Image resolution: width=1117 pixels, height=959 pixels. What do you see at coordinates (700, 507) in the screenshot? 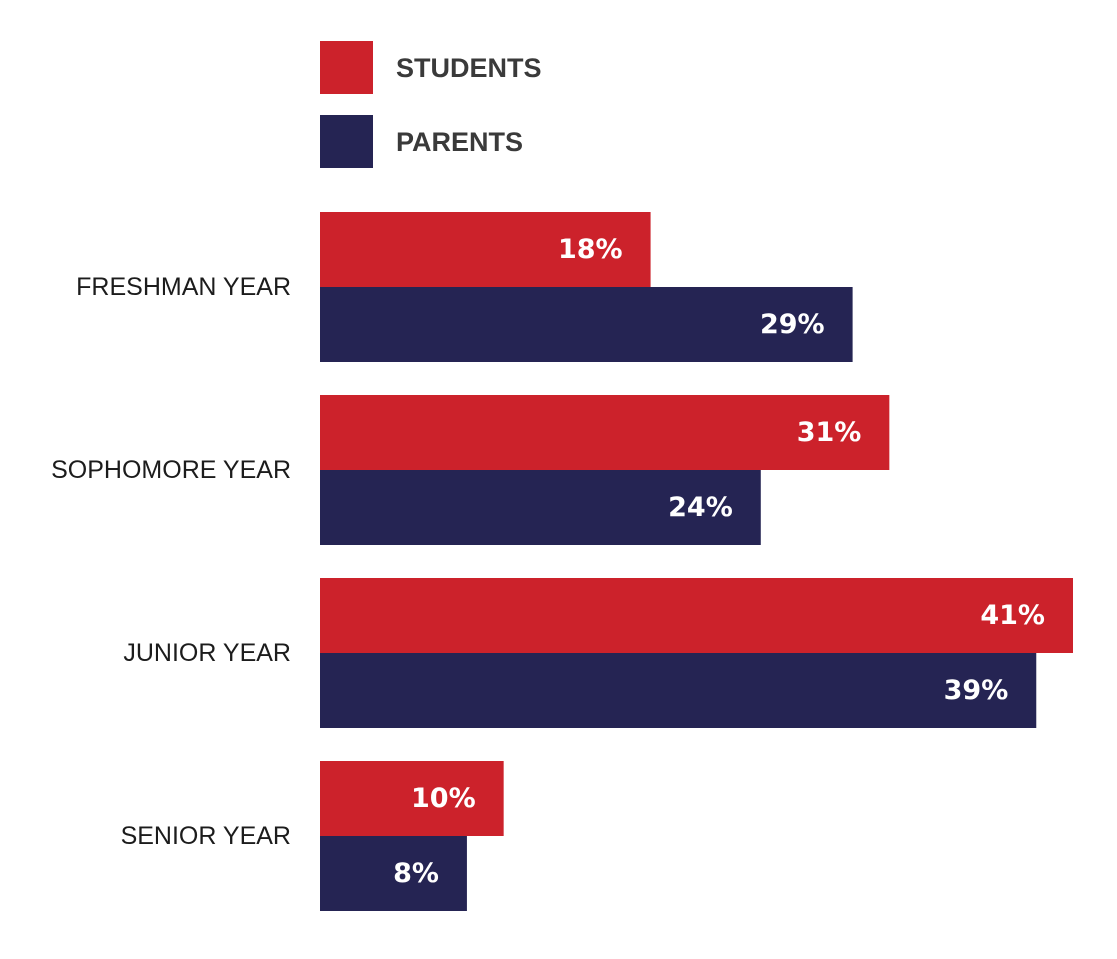
I see `value-label-sophomore-parents: 24%` at bounding box center [700, 507].